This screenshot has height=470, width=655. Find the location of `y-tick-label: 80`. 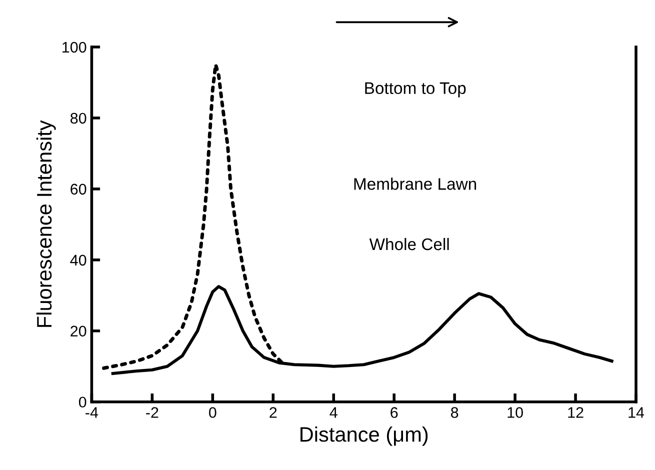

y-tick-label: 80 is located at coordinates (78, 118).